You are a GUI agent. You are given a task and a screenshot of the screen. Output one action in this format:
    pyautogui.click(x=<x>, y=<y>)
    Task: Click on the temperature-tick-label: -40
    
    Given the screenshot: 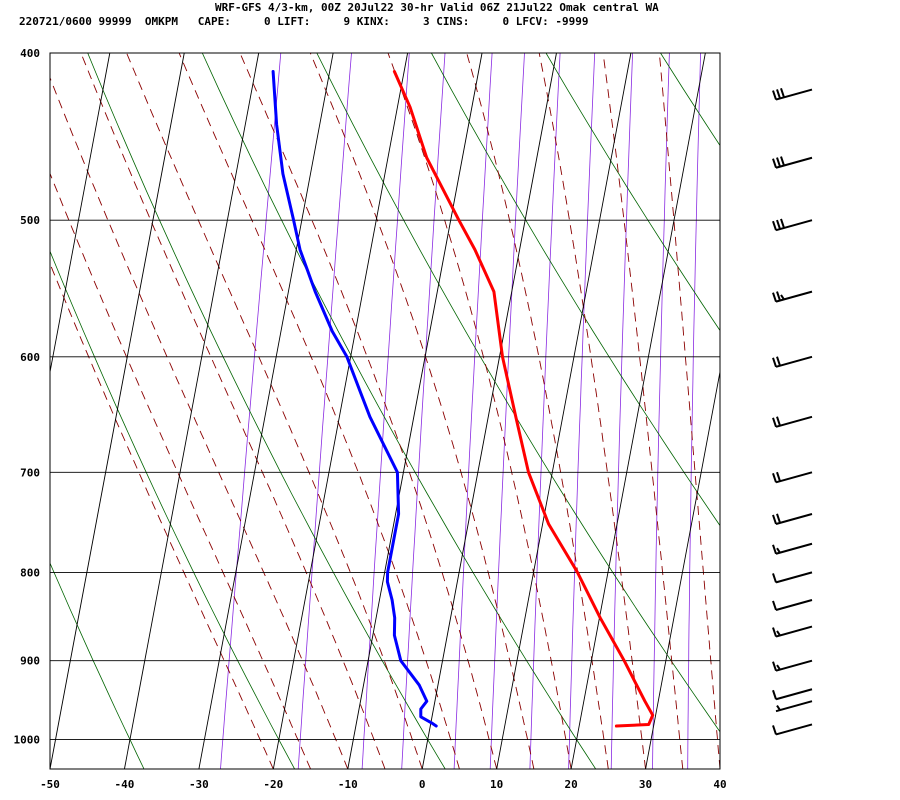 What is the action you would take?
    pyautogui.click(x=125, y=784)
    